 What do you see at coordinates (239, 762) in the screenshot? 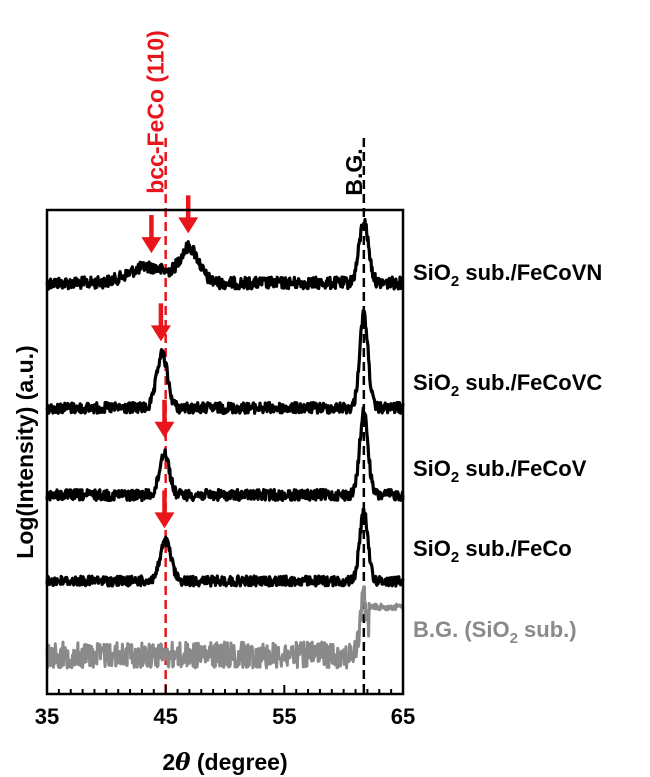
I see `x-axis-title-suffix: (degree)` at bounding box center [239, 762].